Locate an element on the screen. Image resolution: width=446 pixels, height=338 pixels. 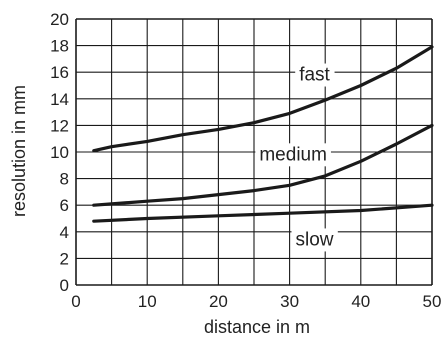
y-tick-label: 0 is located at coordinates (64, 285).